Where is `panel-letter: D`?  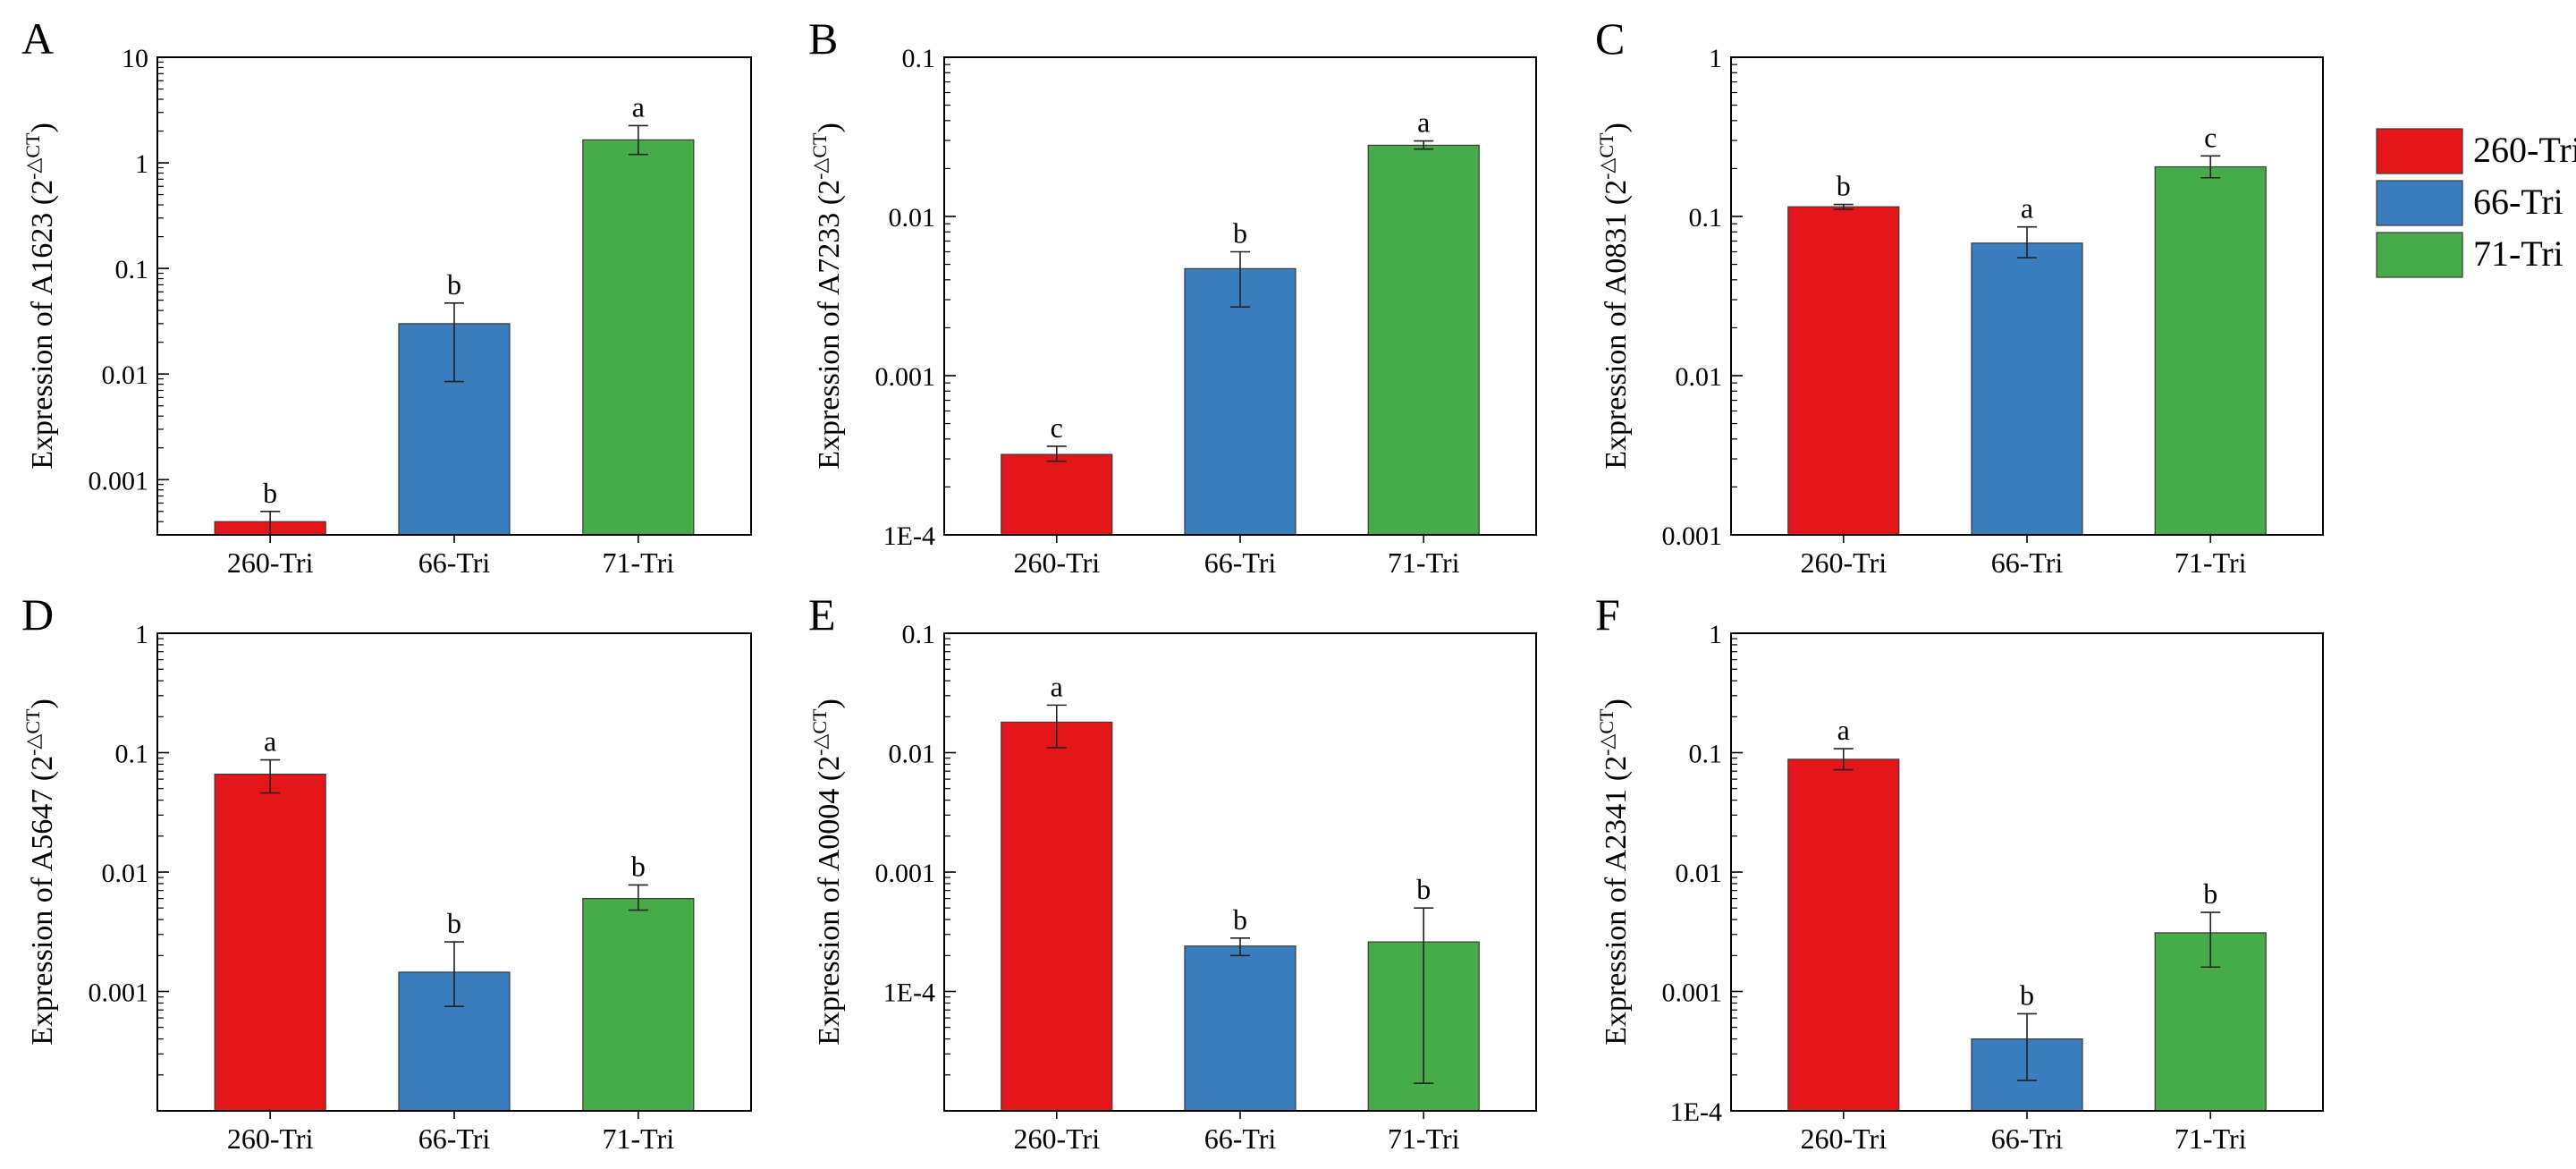 panel-letter: D is located at coordinates (37, 614).